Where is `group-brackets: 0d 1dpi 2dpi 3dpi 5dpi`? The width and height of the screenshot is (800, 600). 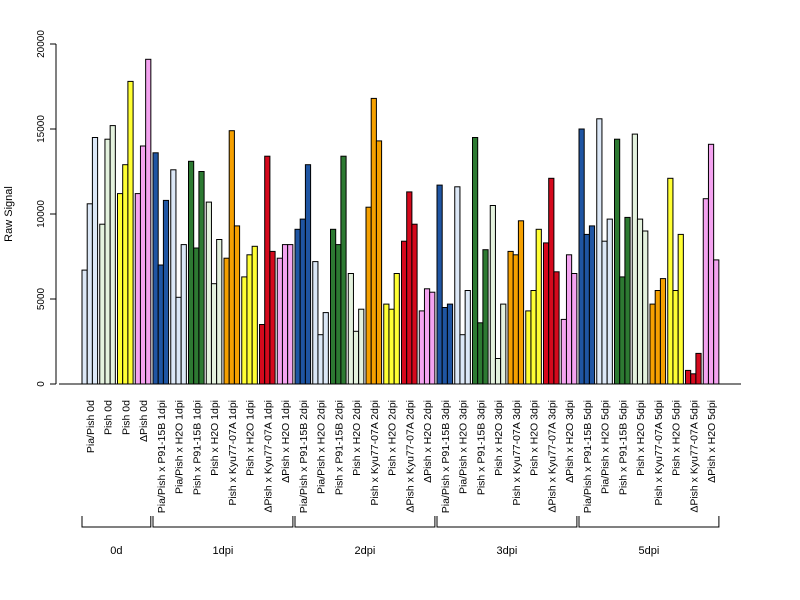
group-brackets: 0d 1dpi 2dpi 3dpi 5dpi is located at coordinates (400, 536).